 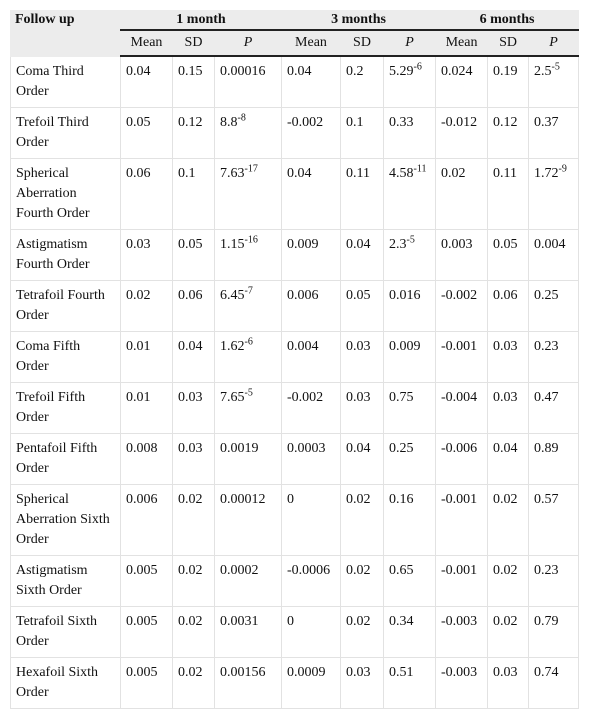 What do you see at coordinates (232, 173) in the screenshot?
I see `cell-base: 7.63` at bounding box center [232, 173].